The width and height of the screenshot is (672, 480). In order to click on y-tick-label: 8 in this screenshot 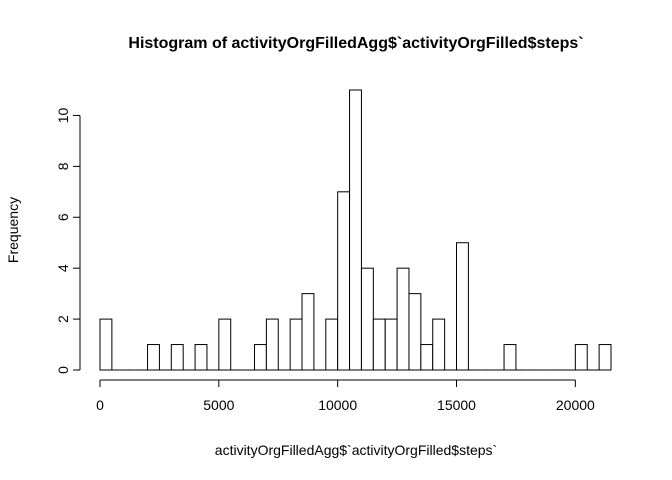, I will do `click(63, 166)`.